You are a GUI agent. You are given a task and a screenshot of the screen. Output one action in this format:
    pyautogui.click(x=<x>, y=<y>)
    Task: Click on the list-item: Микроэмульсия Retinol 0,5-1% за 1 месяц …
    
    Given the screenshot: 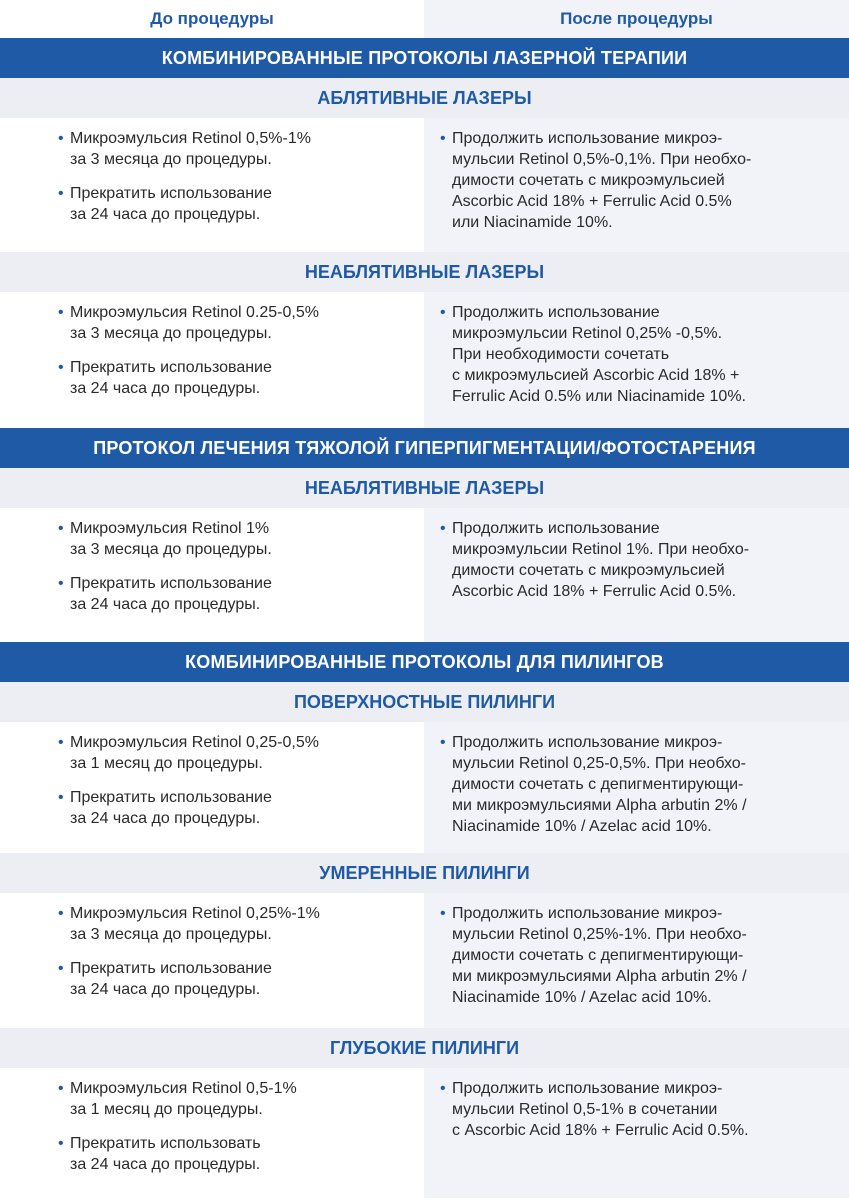 What is the action you would take?
    pyautogui.click(x=241, y=1099)
    